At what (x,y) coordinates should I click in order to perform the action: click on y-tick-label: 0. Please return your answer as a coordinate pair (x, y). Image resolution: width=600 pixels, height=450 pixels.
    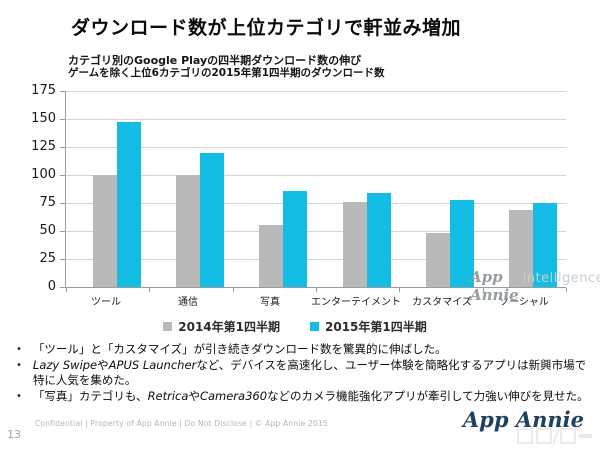
    Looking at the image, I should click on (51, 286).